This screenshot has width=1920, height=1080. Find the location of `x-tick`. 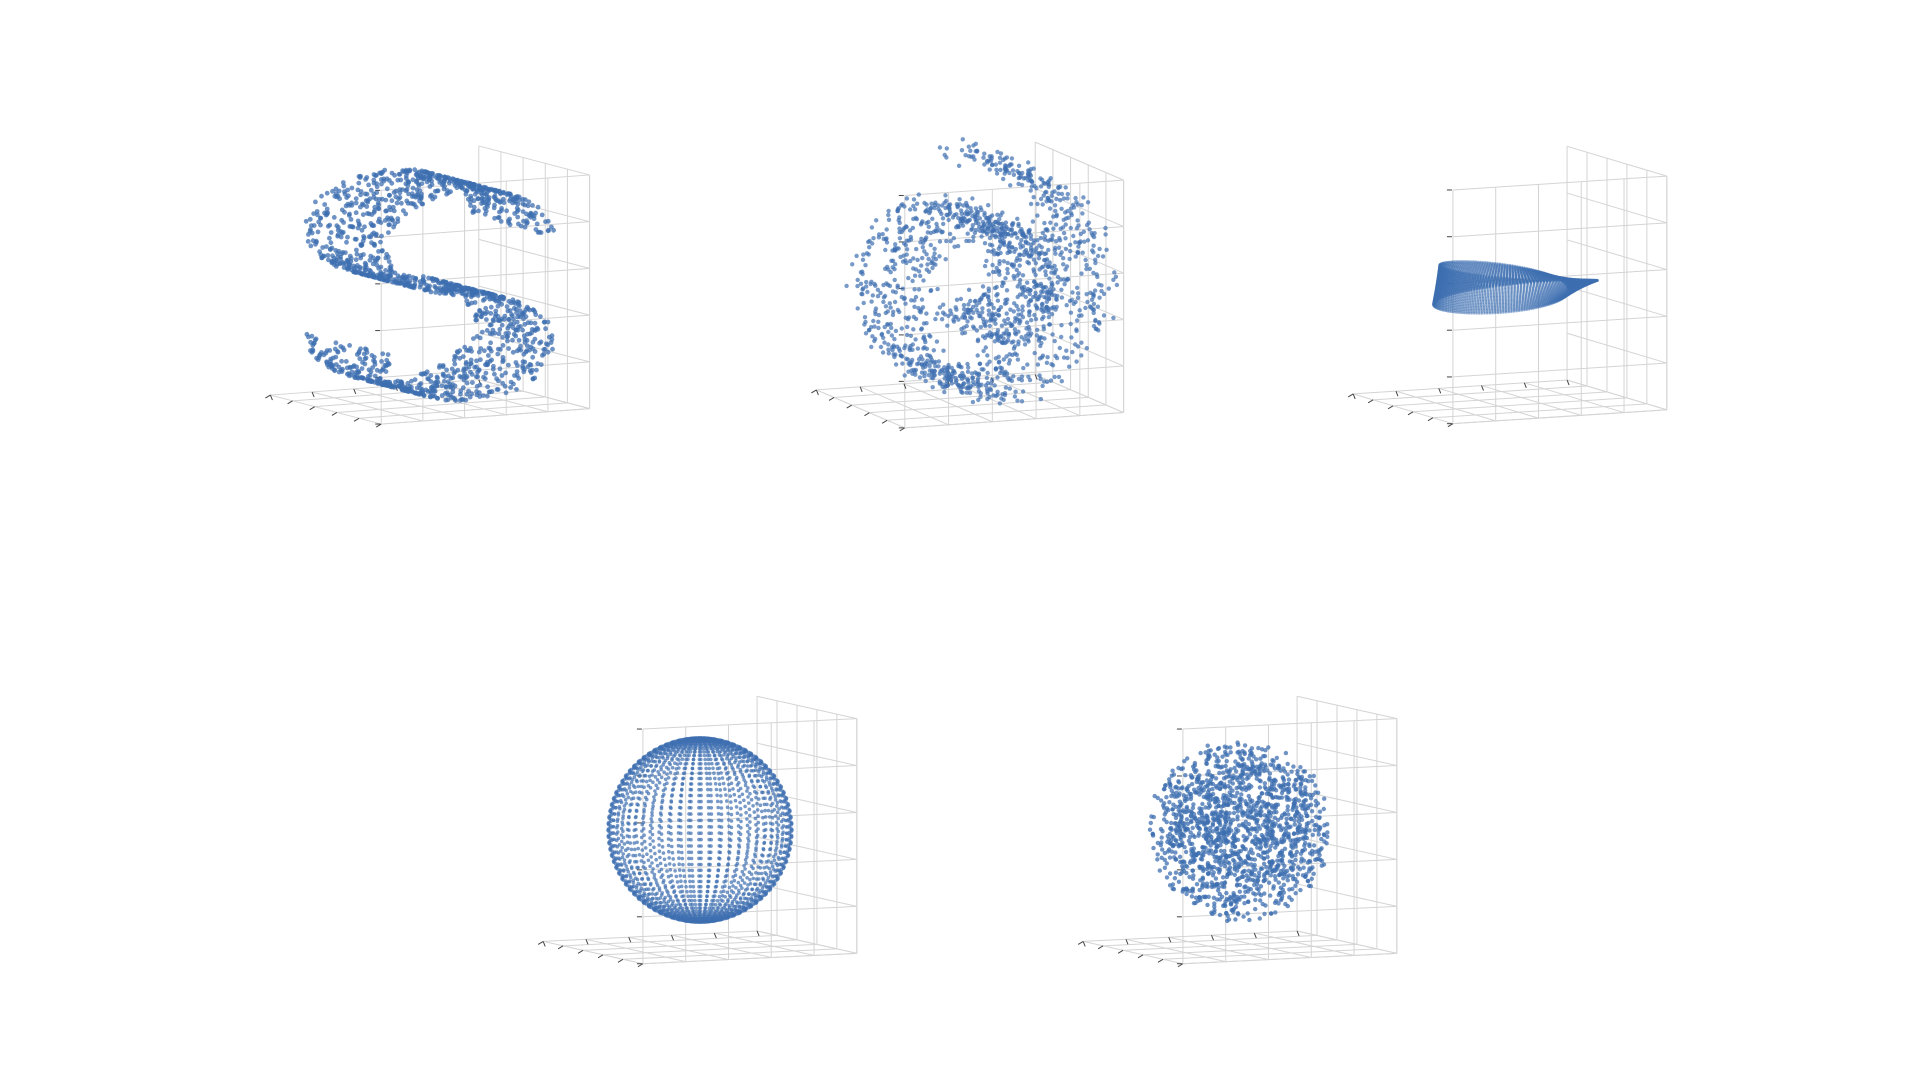

x-tick is located at coordinates (313, 394).